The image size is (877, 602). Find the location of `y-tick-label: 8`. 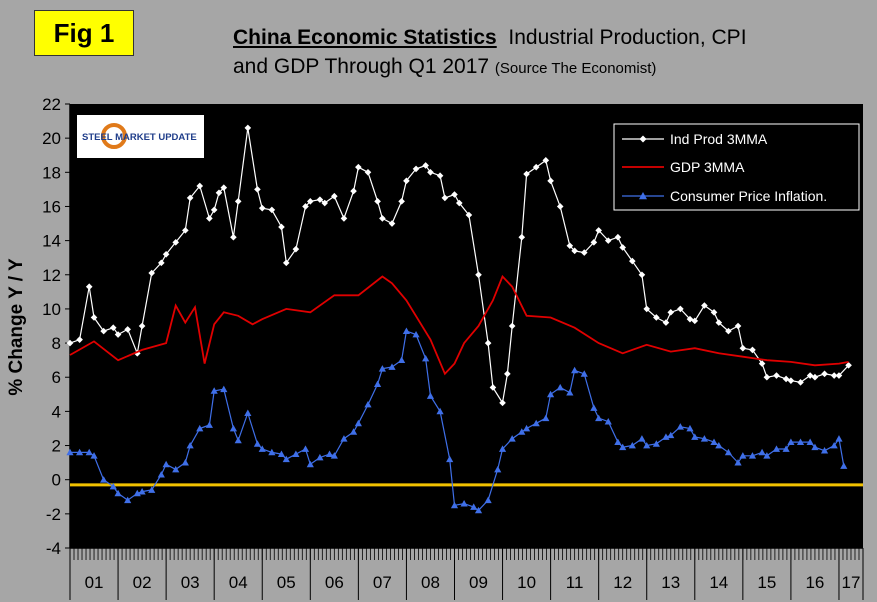

y-tick-label: 8 is located at coordinates (56, 343).